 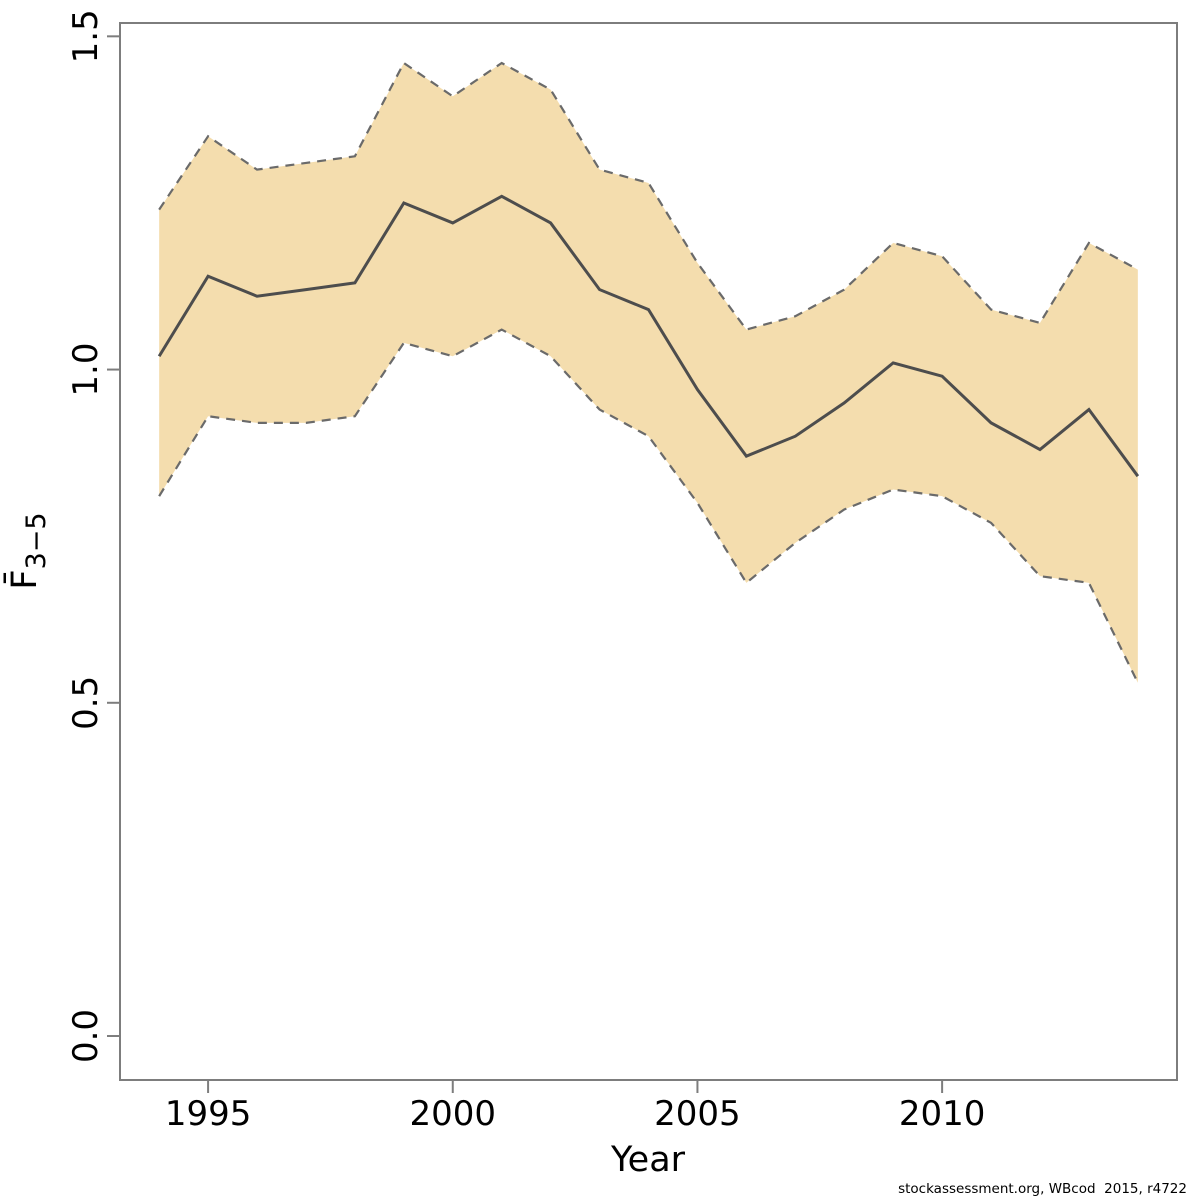 I want to click on x-tick-label: 2000, so click(x=452, y=1114).